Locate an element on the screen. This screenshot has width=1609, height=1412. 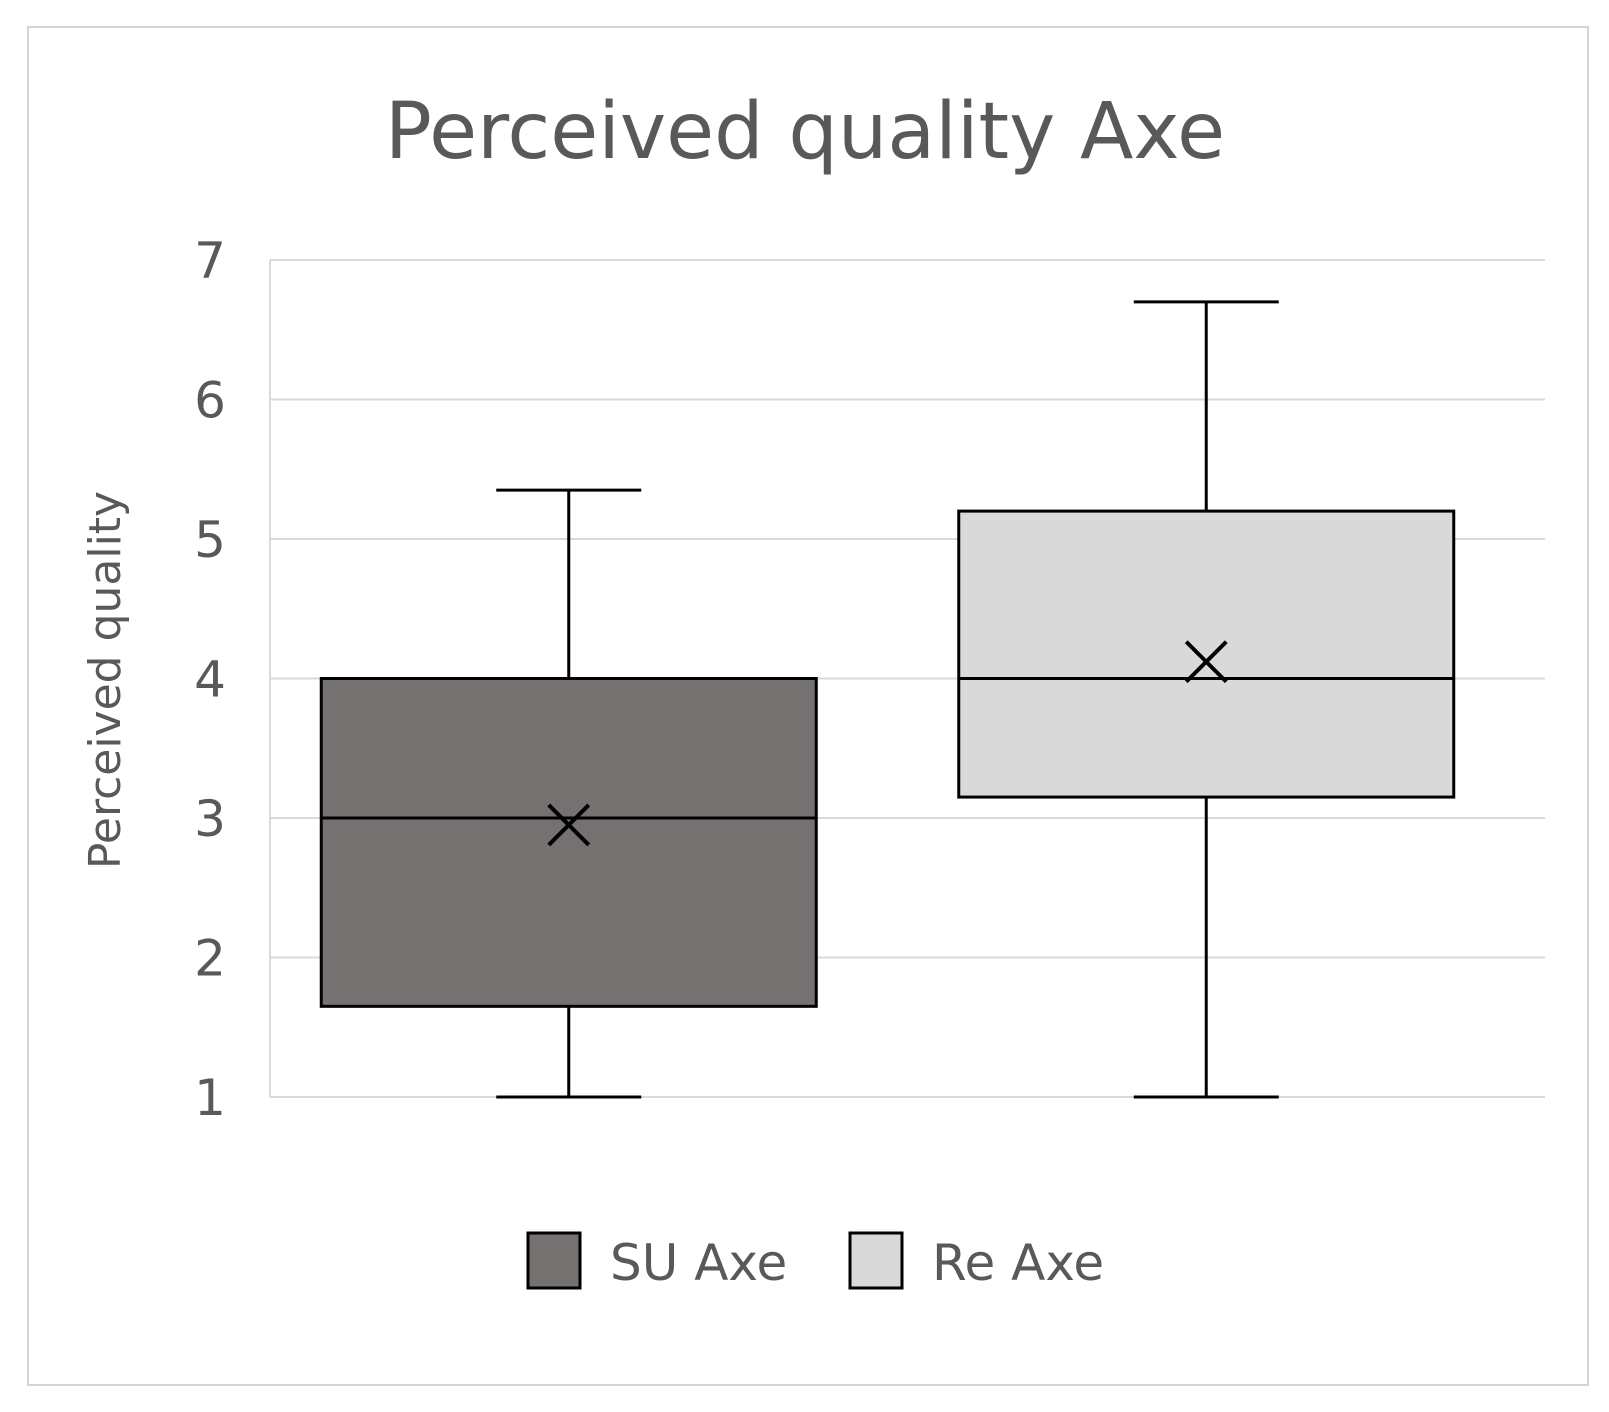
legend-item-0: SU Axe is located at coordinates (656, 1261).